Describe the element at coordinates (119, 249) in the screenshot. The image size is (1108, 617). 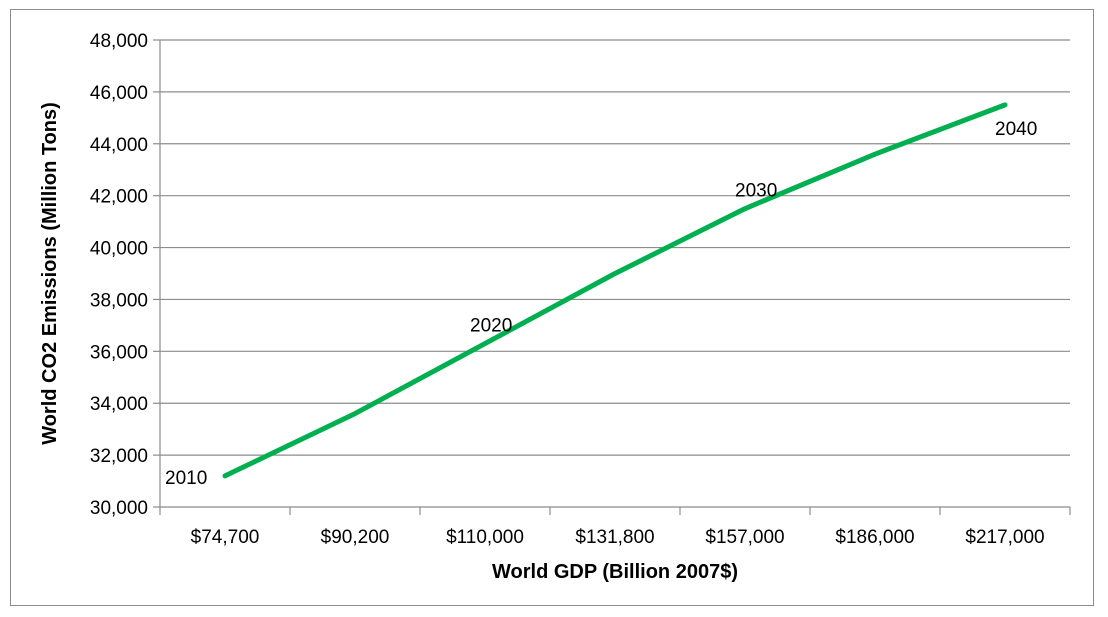
I see `y-tick-label: 40,000` at that location.